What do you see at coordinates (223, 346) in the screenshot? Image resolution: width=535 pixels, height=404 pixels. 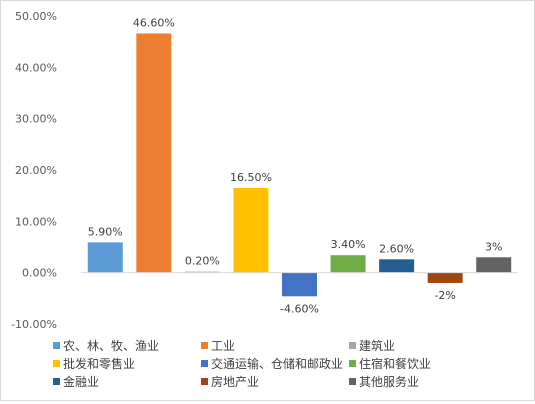 I see `legend-label: 工业` at bounding box center [223, 346].